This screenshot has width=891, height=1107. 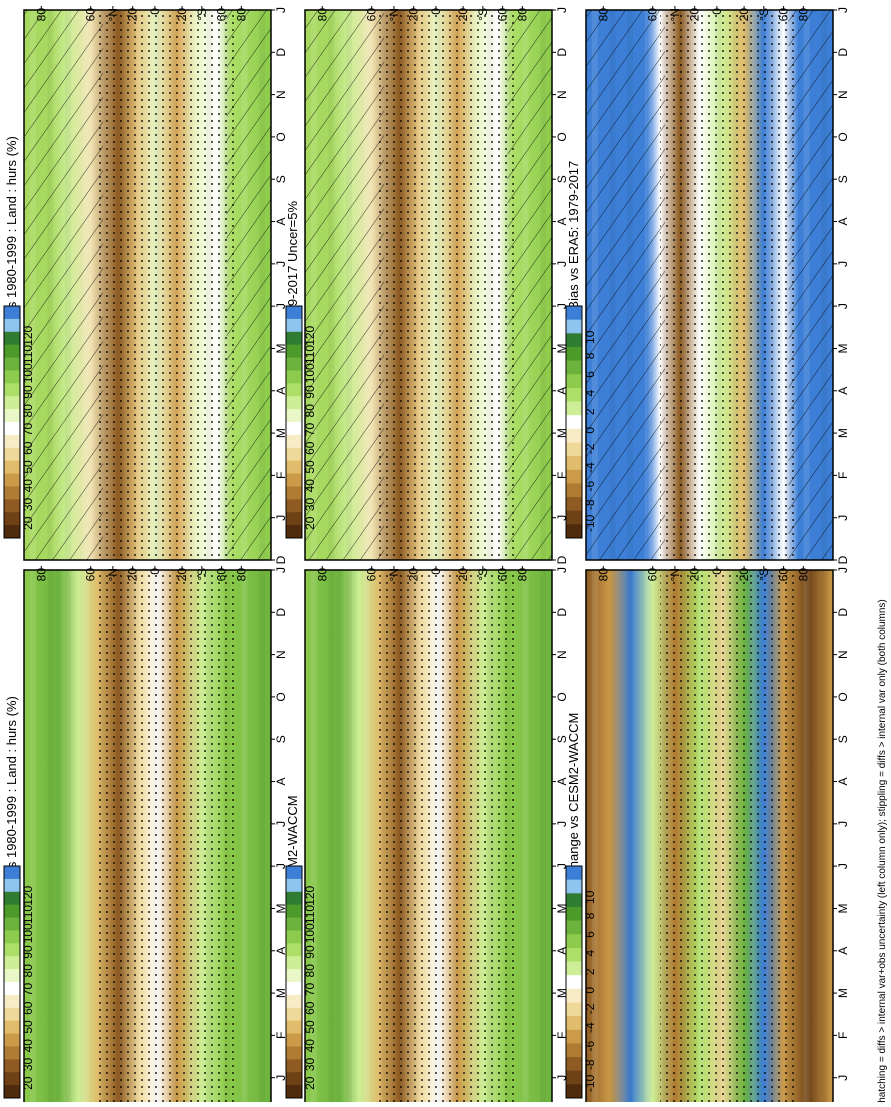 I want to click on colorbar: 10 8 6 4 2 0 -2 -4 -6 -8 -10, so click(x=581, y=422).